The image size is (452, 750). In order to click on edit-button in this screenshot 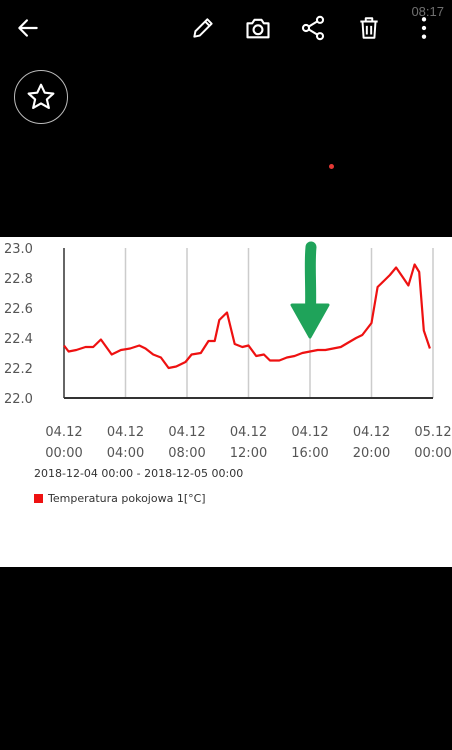, I will do `click(203, 28)`.